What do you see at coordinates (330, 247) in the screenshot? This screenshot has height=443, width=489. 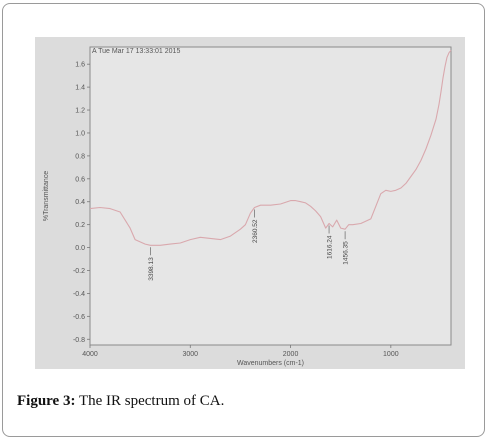 I see `peak-label: 1616.24` at bounding box center [330, 247].